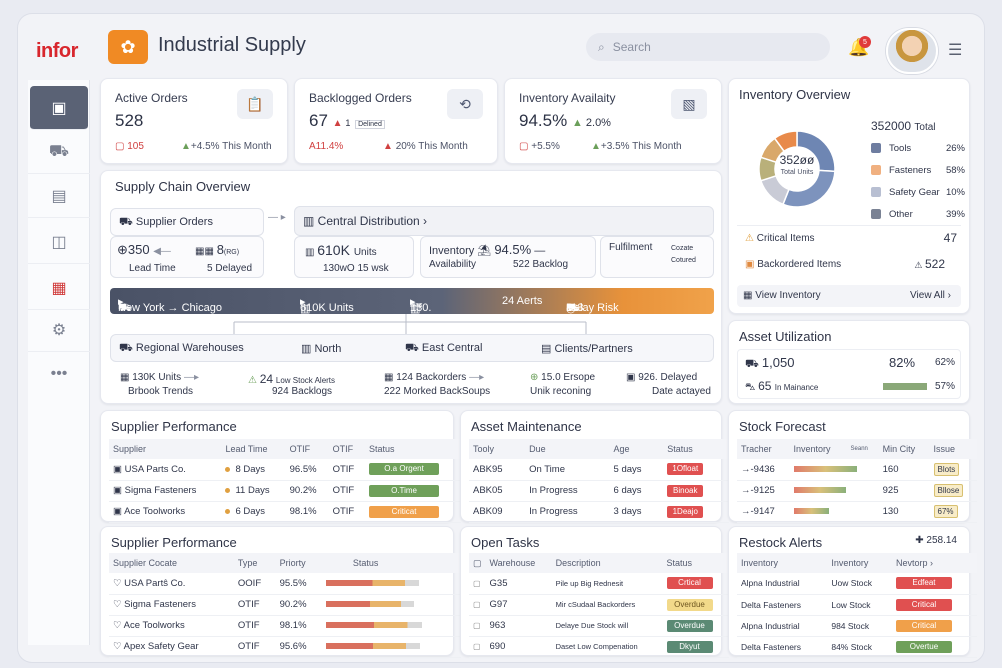 This screenshot has height=668, width=1002. What do you see at coordinates (373, 583) in the screenshot?
I see `priority-bar` at bounding box center [373, 583].